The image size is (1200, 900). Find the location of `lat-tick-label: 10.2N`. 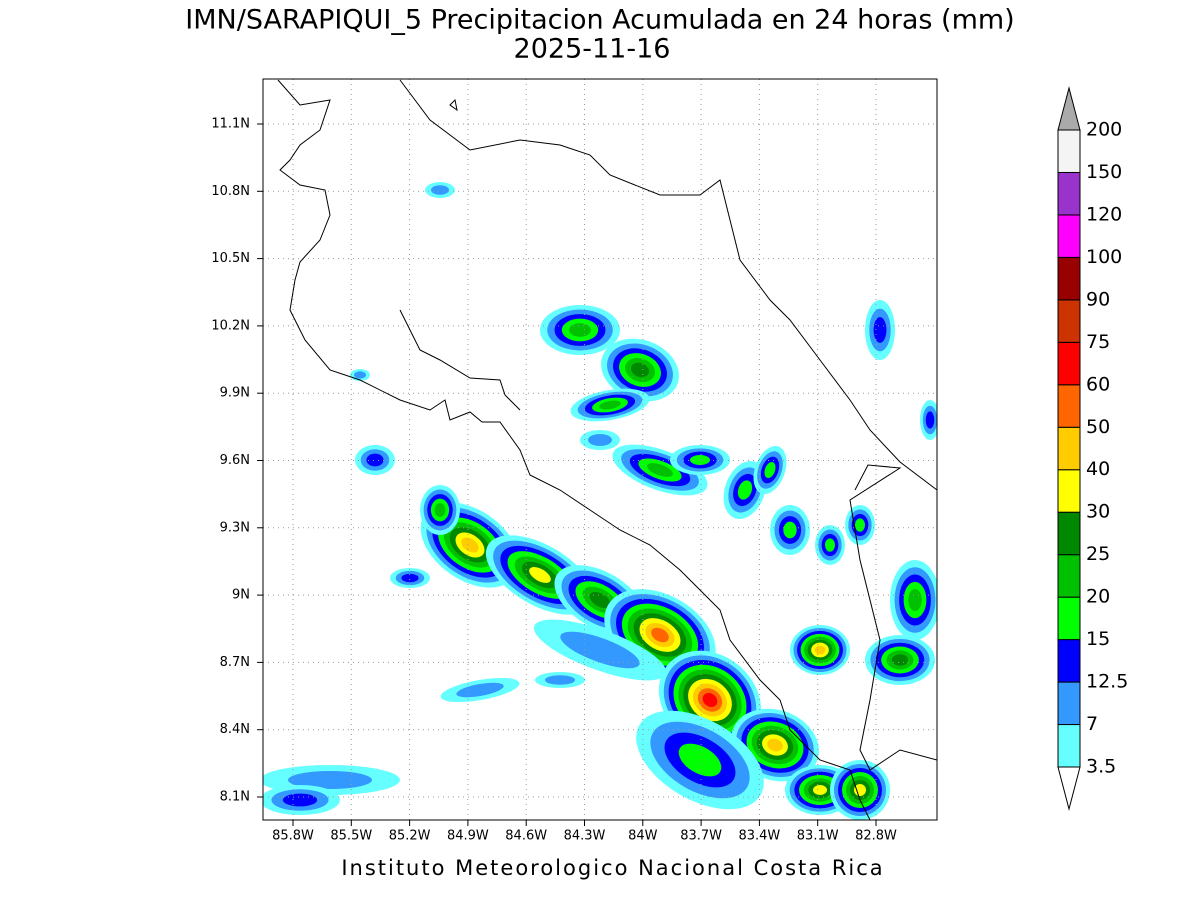

lat-tick-label: 10.2N is located at coordinates (230, 325).